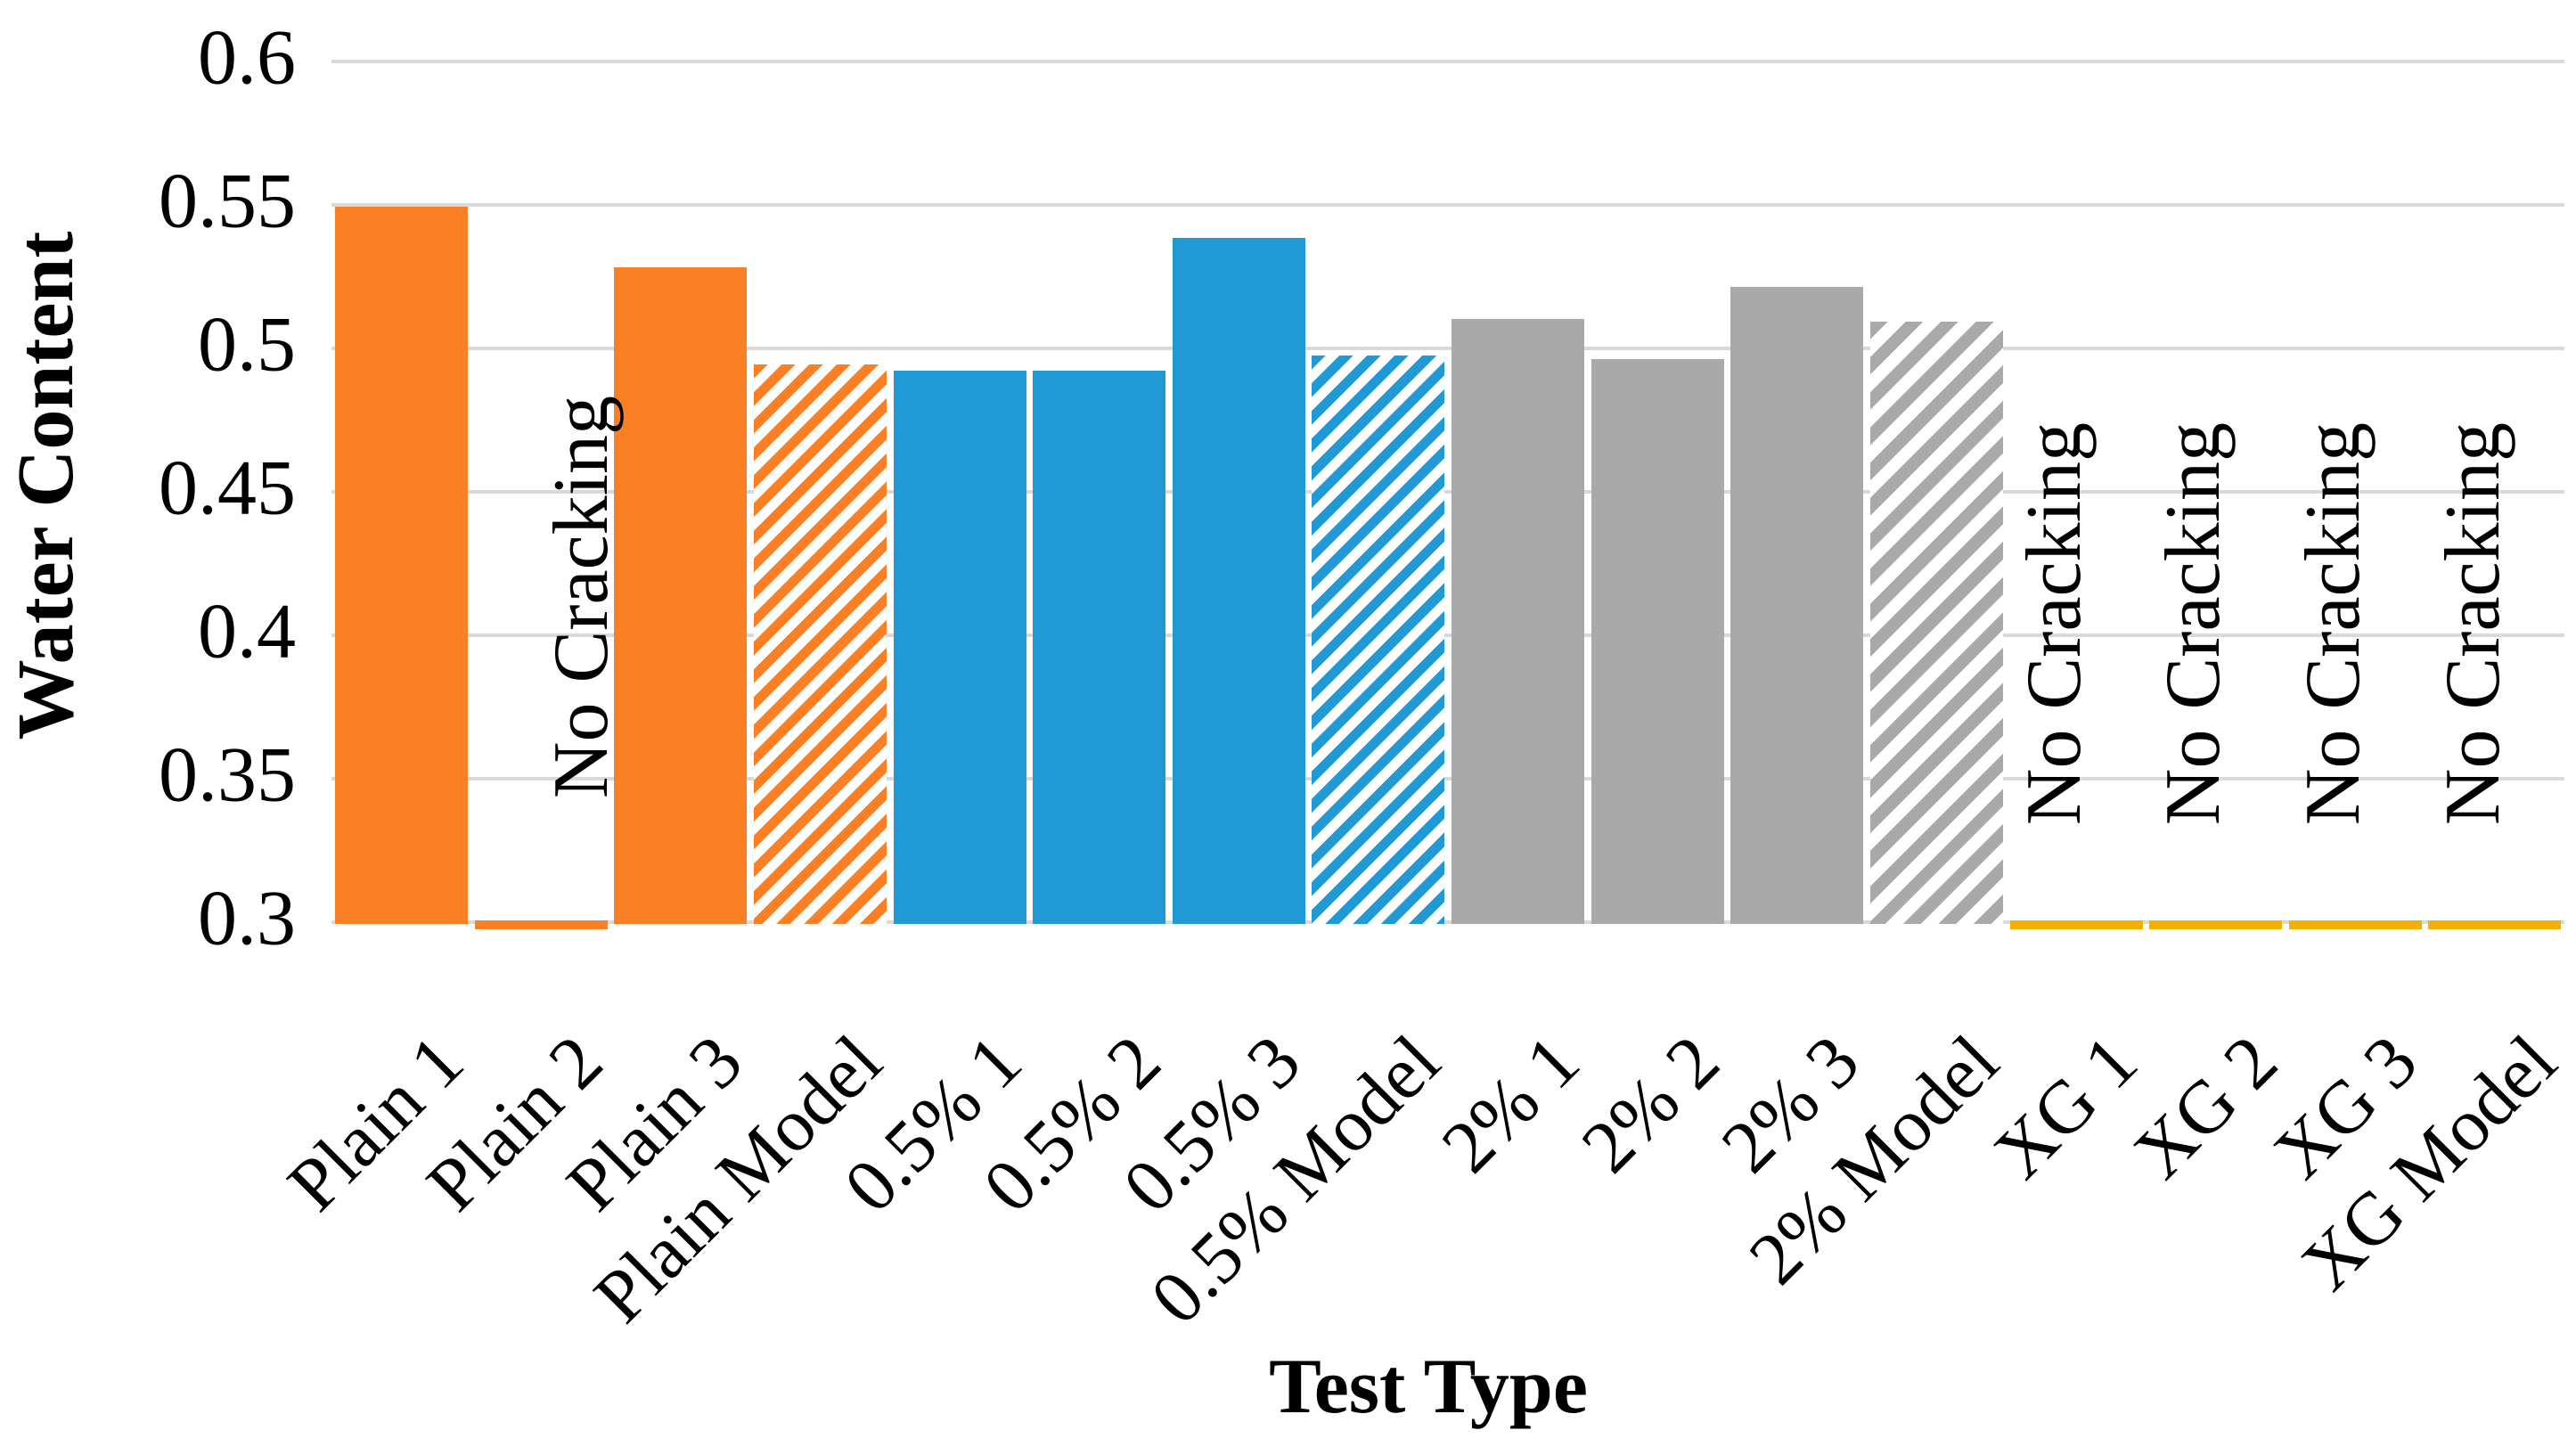 This screenshot has width=2576, height=1455. What do you see at coordinates (2193, 623) in the screenshot?
I see `no-cracking-label-xg-2: No Cracking` at bounding box center [2193, 623].